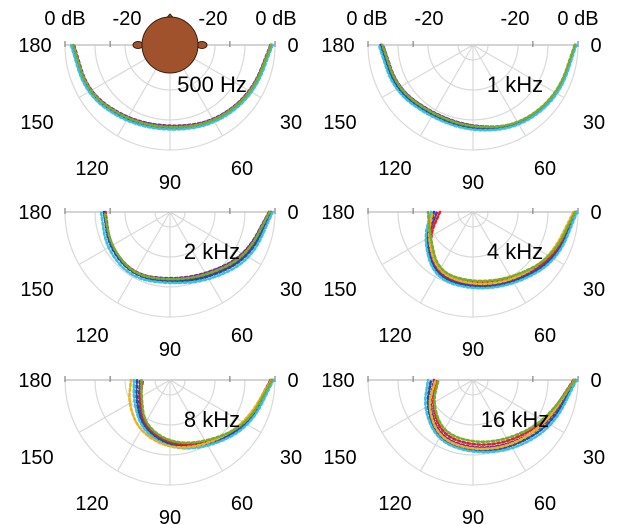 The height and width of the screenshot is (524, 617). I want to click on frequency-label: 500 Hz, so click(212, 84).